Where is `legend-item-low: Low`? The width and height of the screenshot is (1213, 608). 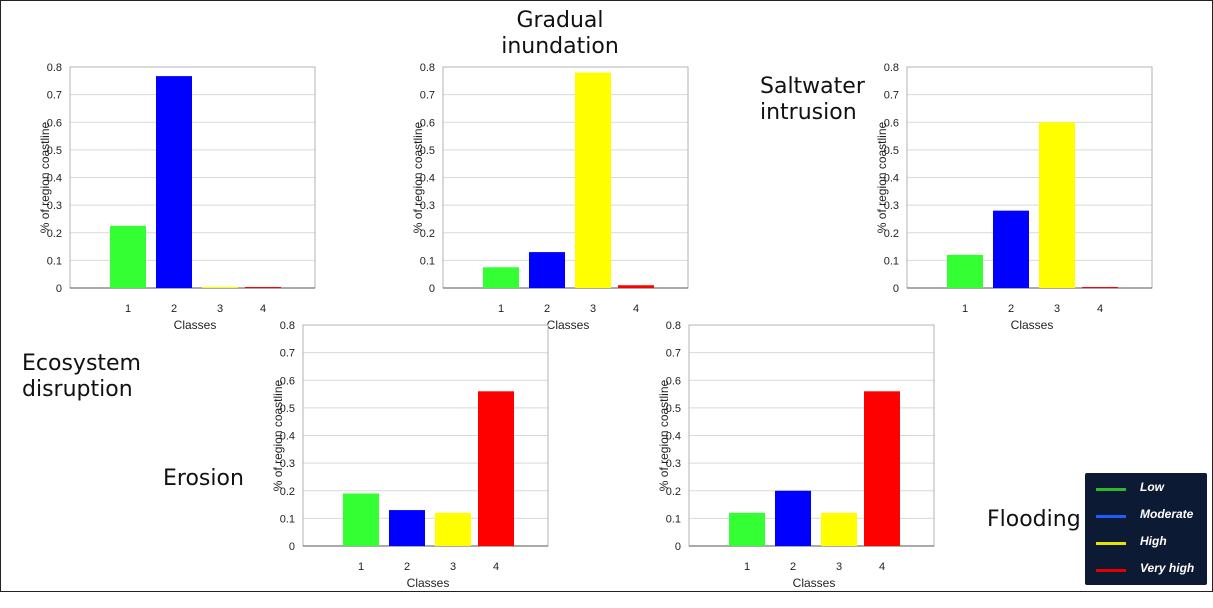 legend-item-low: Low is located at coordinates (1146, 489).